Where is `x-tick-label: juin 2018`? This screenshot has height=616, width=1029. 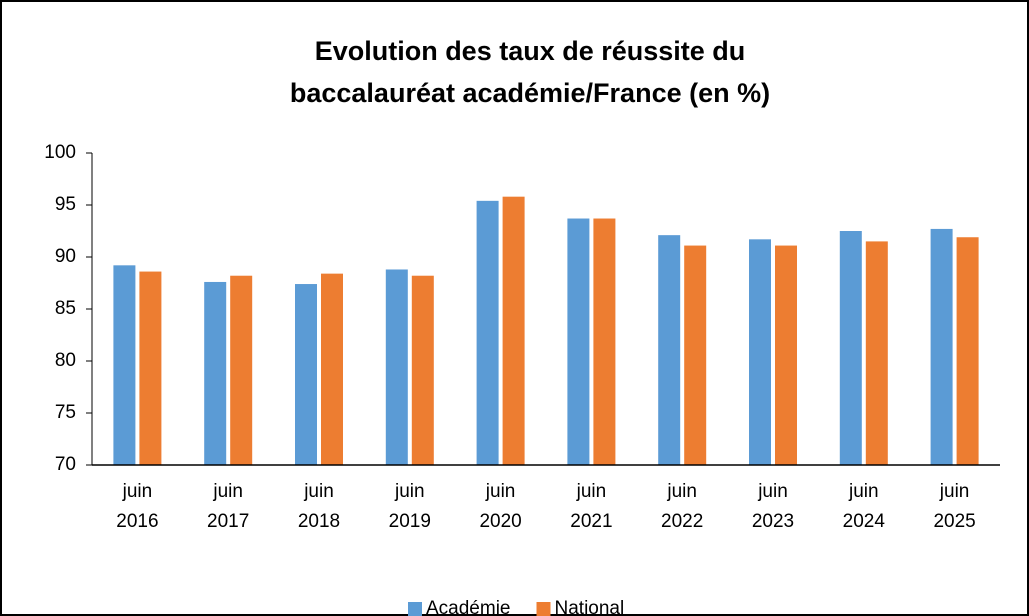
x-tick-label: juin 2018 is located at coordinates (319, 506).